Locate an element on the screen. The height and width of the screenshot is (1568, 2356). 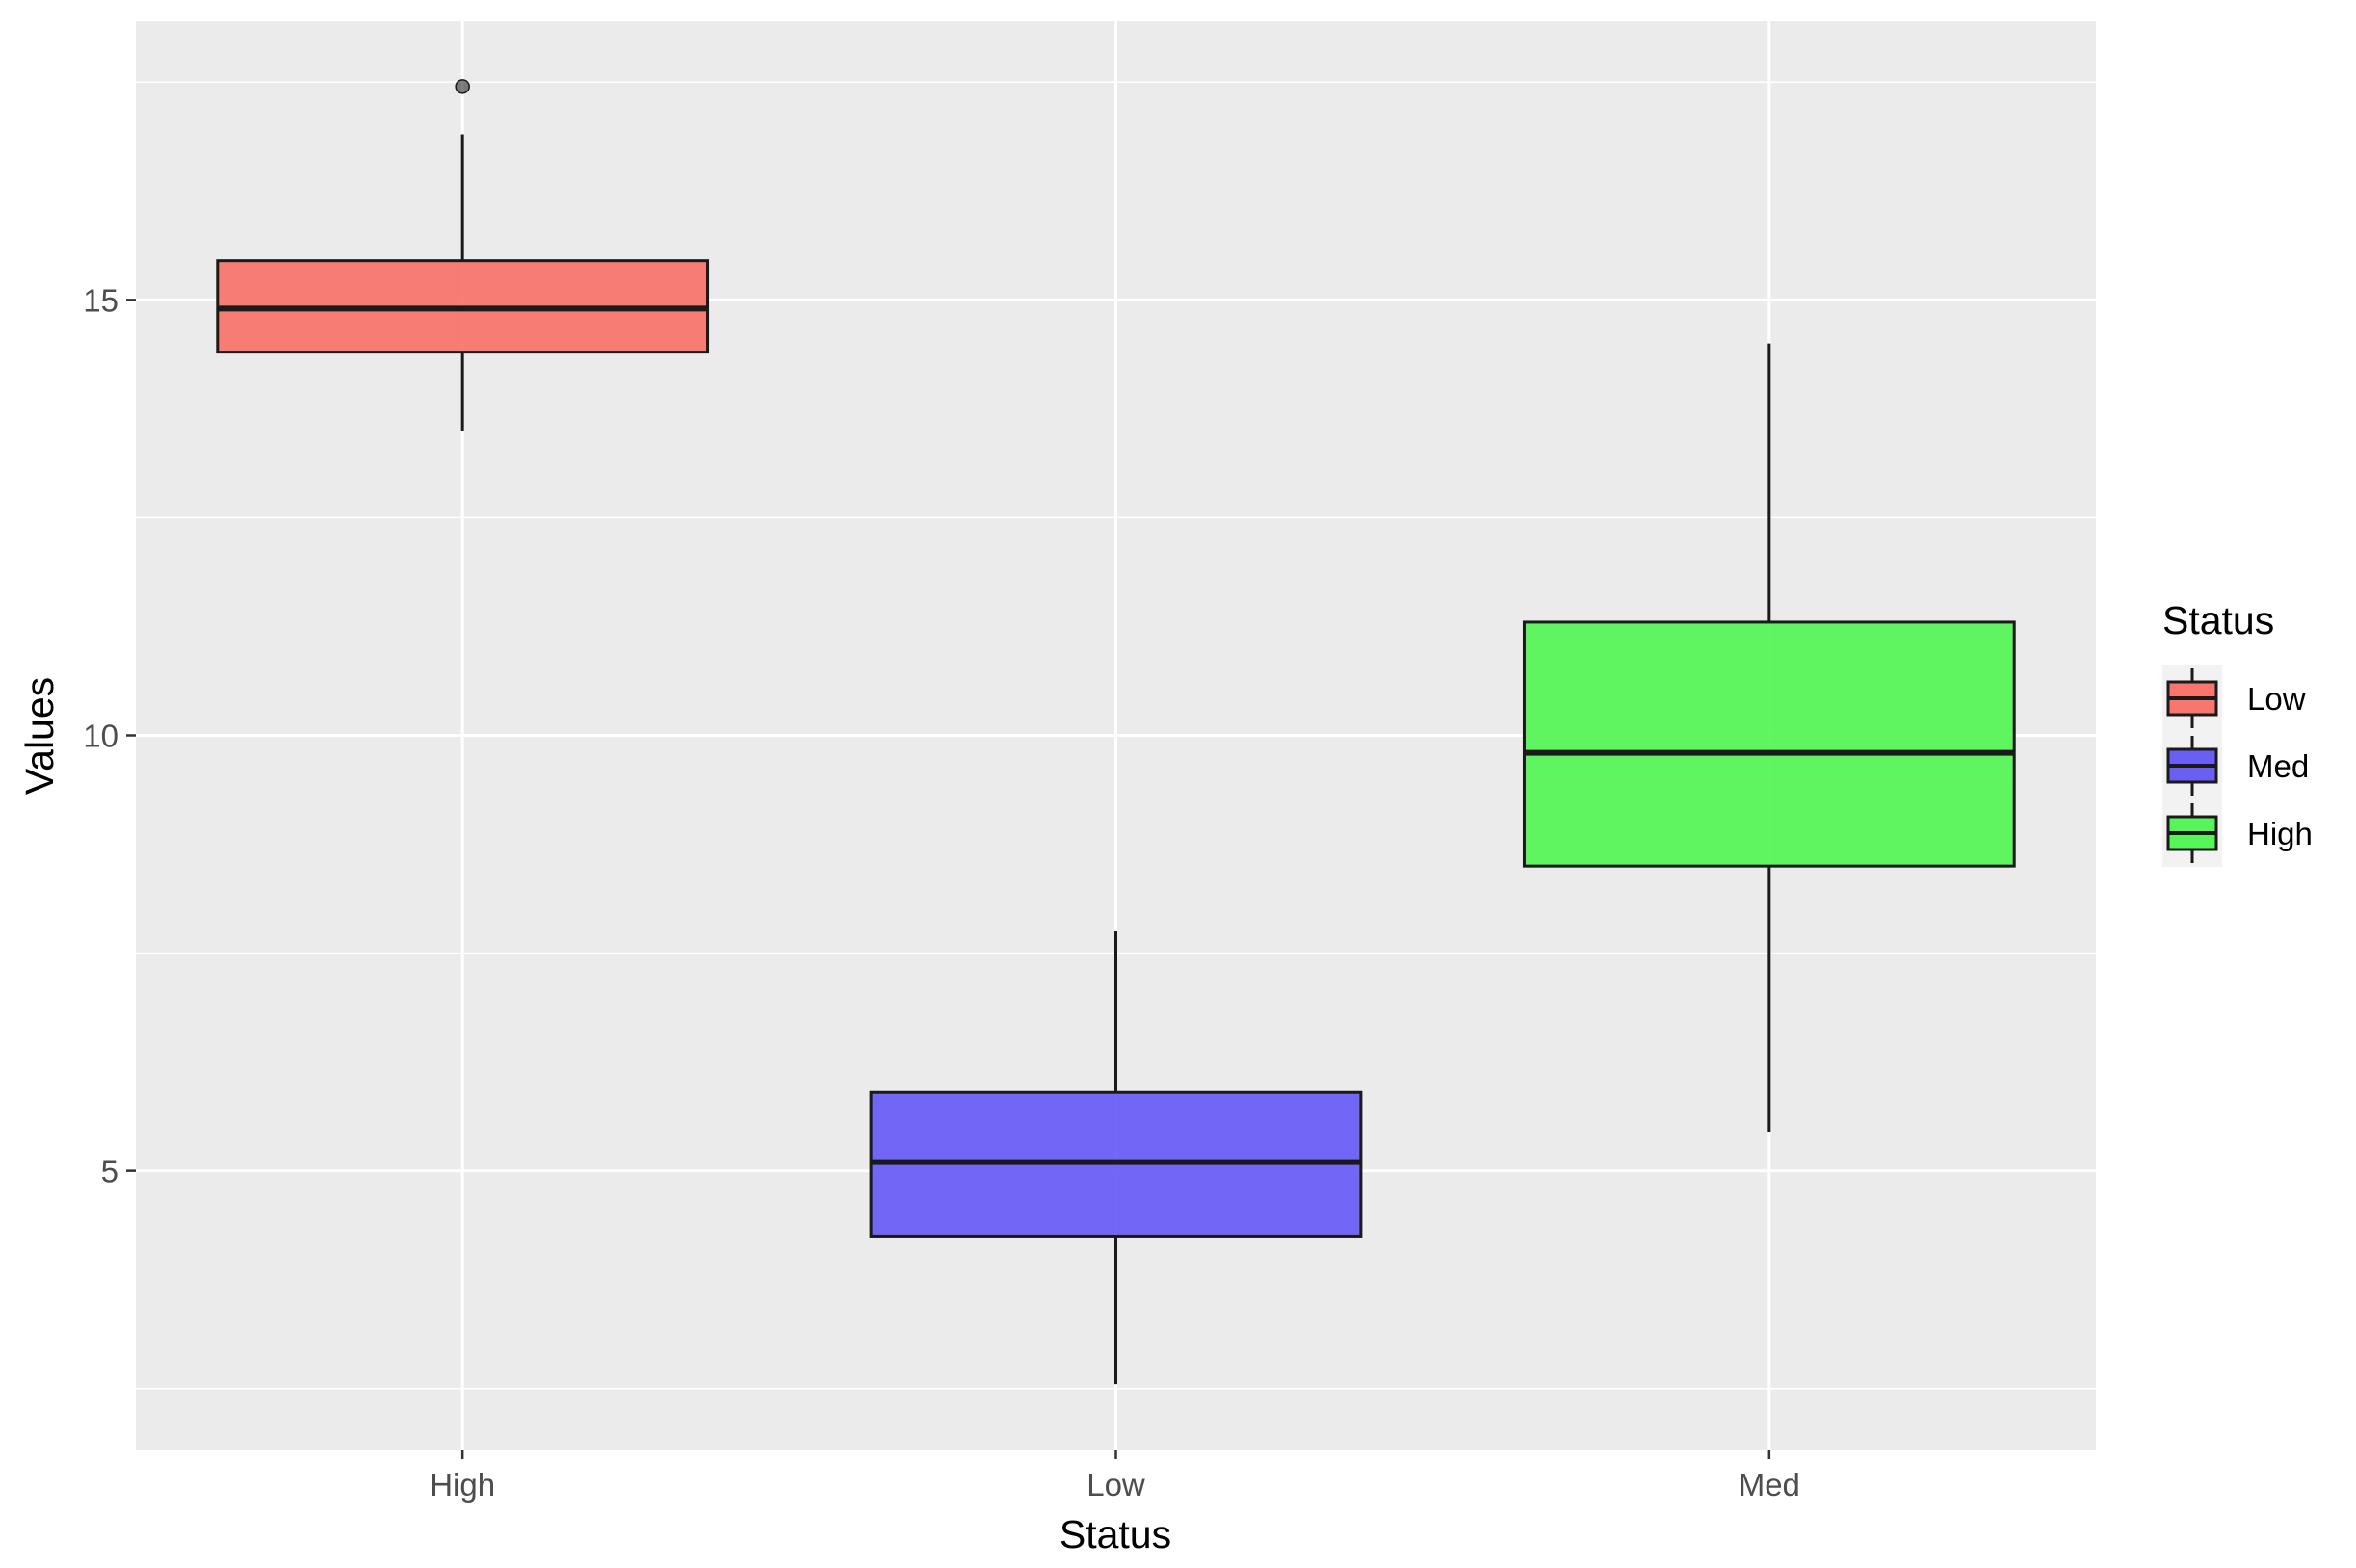
legend-label: Low is located at coordinates (2276, 699).